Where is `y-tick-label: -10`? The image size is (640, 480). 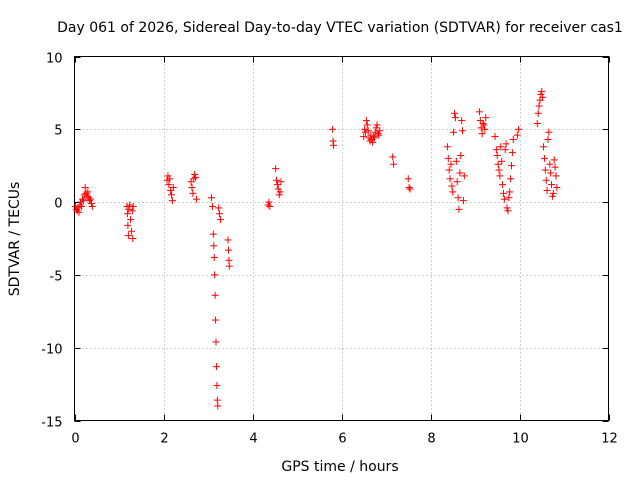
y-tick-label: -10 is located at coordinates (51, 350).